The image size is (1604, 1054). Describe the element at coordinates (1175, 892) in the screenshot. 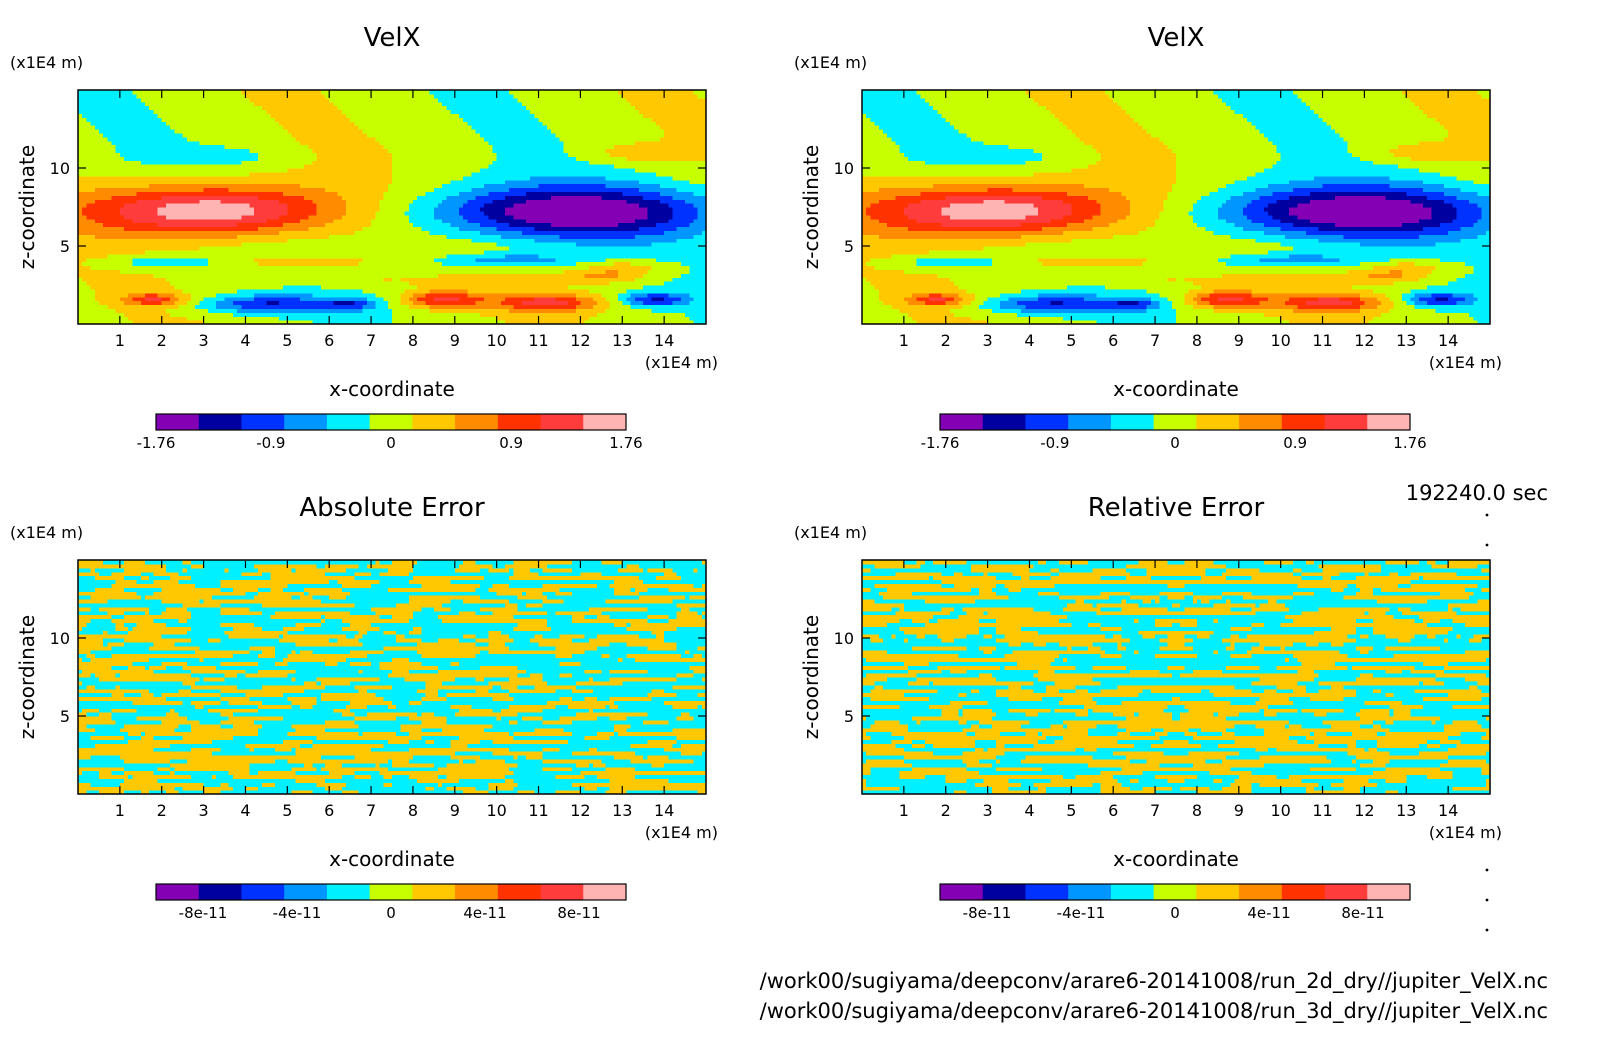

I see `colorbar-frame` at that location.